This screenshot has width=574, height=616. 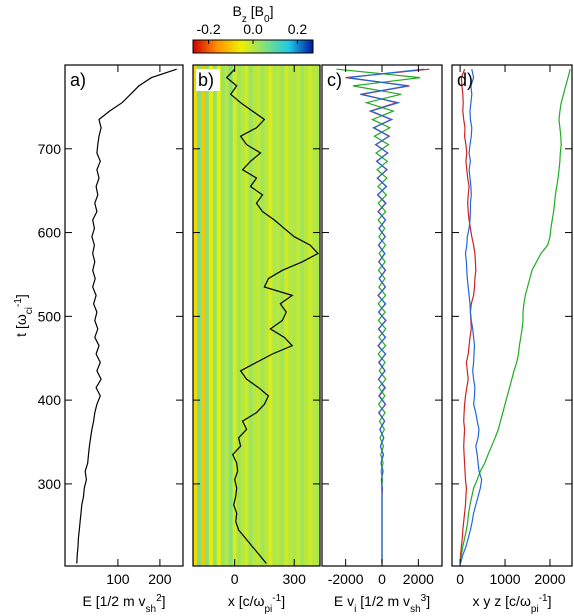 I want to click on x-axis-title: x y z [c/ωpi-1], so click(x=512, y=604).